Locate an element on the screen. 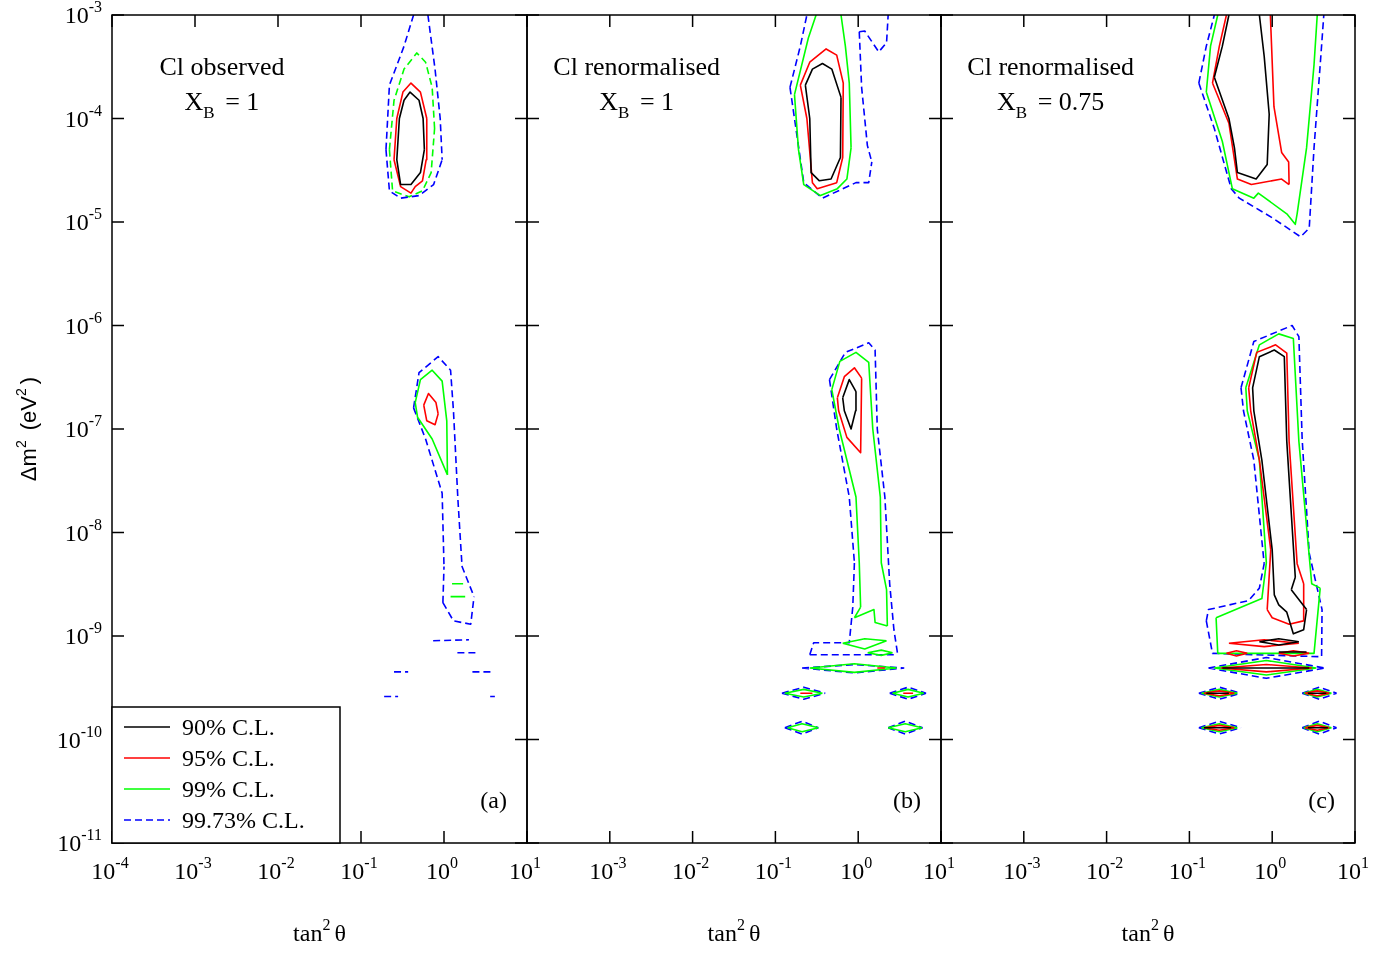  legend-label: 99.73% C.L. is located at coordinates (243, 820).